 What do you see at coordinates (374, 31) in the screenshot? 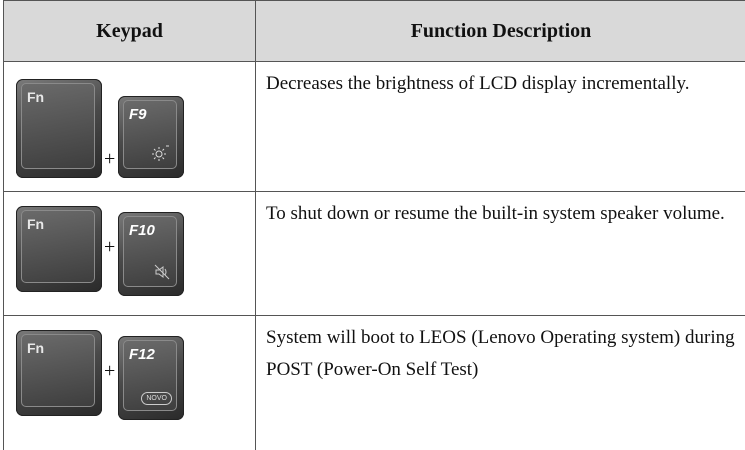
I see `header-row: Keypad Function Description` at bounding box center [374, 31].